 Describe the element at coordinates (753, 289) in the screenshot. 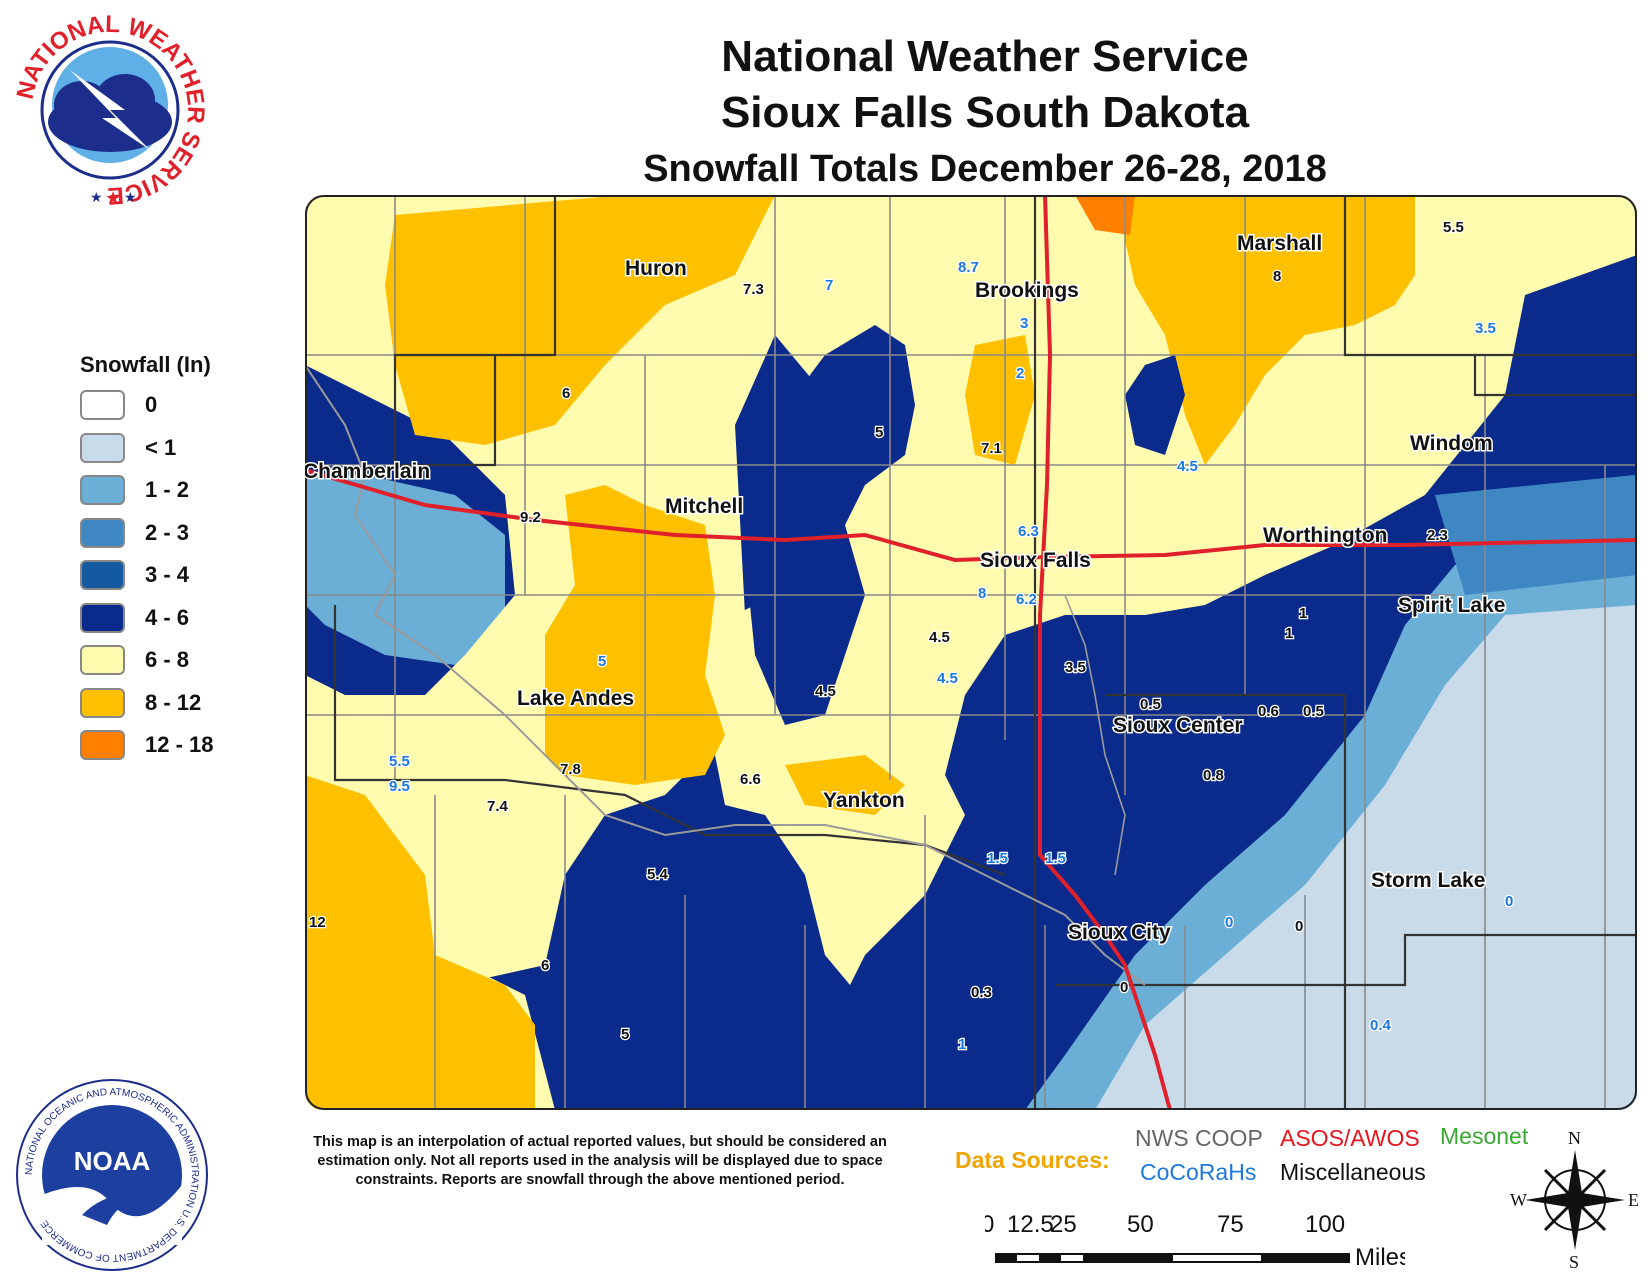

I see `report-value: 7.3` at that location.